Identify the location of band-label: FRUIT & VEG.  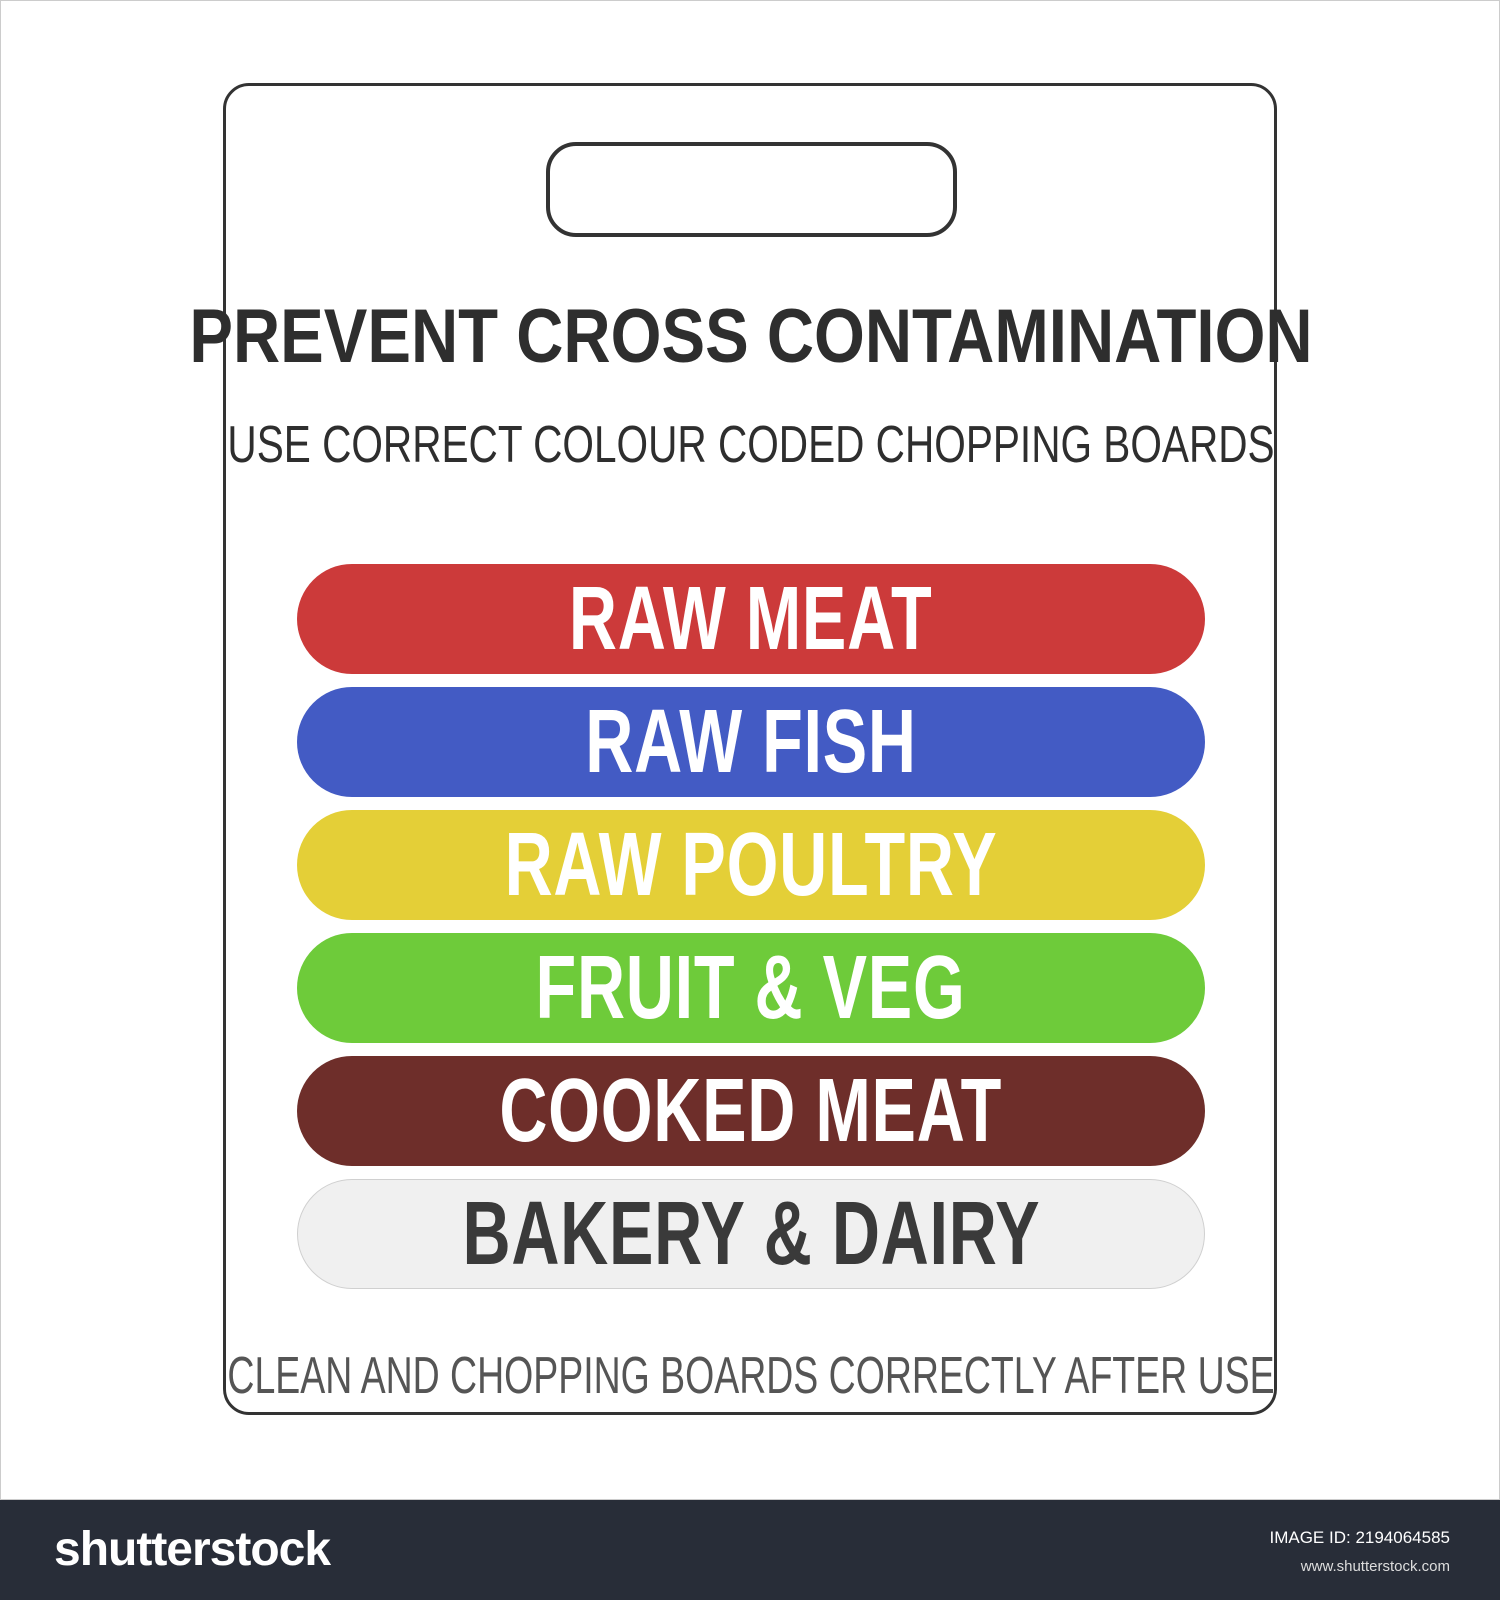
(751, 987).